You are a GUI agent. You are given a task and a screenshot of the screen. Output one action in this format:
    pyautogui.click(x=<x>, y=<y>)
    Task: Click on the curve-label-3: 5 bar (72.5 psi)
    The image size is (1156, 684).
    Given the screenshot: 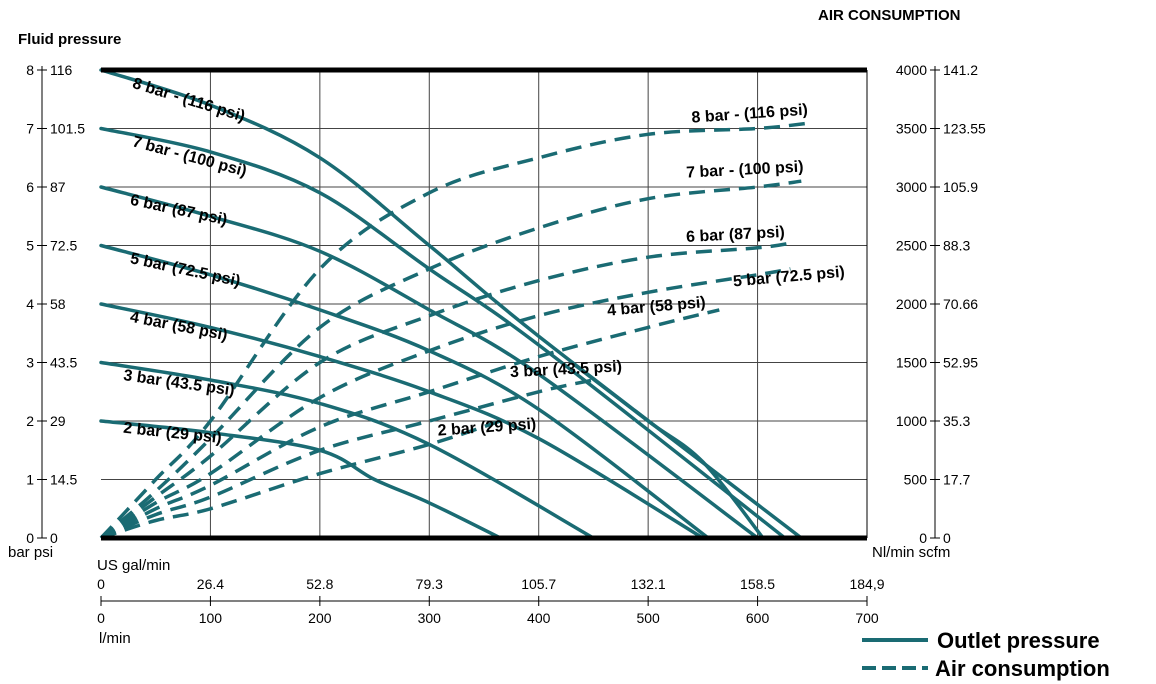 What is the action you would take?
    pyautogui.click(x=185, y=270)
    